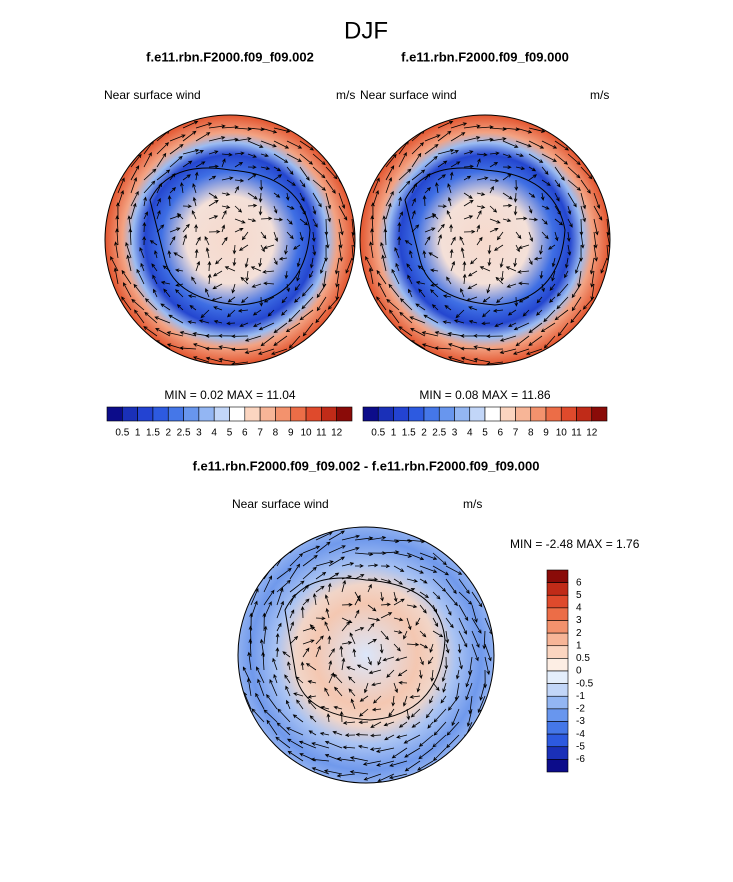  What do you see at coordinates (230, 395) in the screenshot?
I see `stats-label: MIN = 0.02 MAX = 11.04` at bounding box center [230, 395].